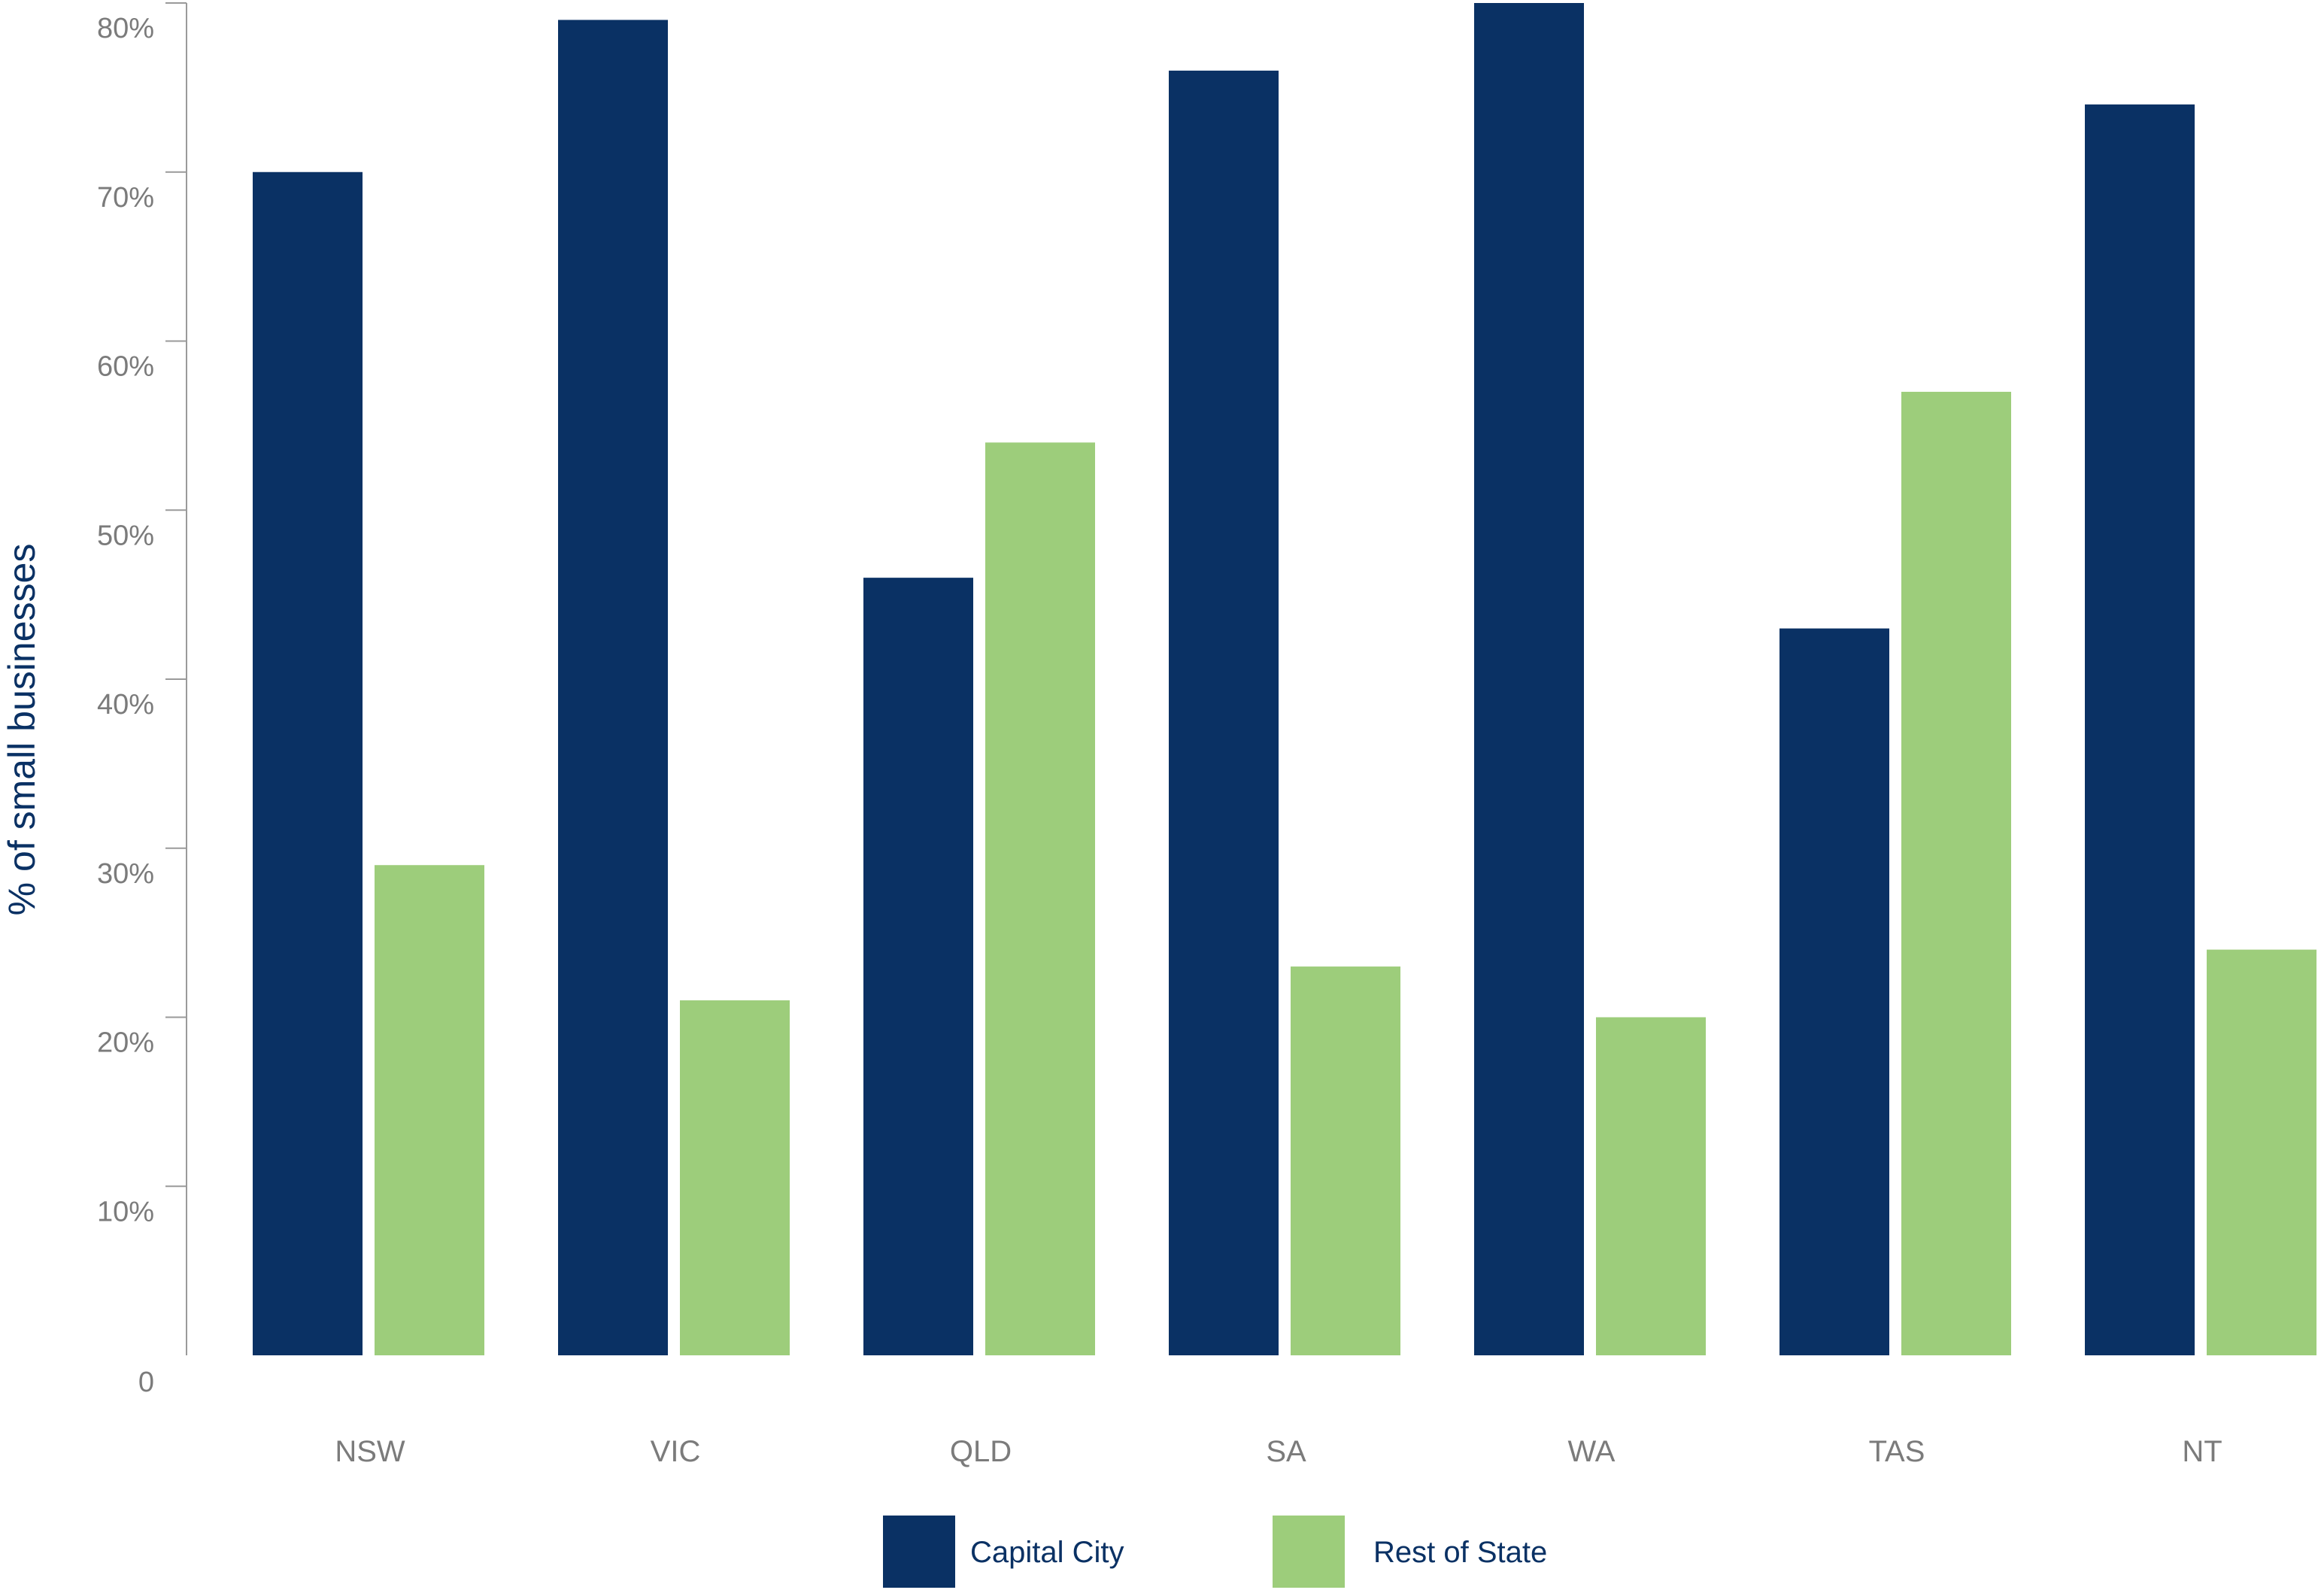 The height and width of the screenshot is (1596, 2318). What do you see at coordinates (125, 198) in the screenshot?
I see `y-tick-label: 70%` at bounding box center [125, 198].